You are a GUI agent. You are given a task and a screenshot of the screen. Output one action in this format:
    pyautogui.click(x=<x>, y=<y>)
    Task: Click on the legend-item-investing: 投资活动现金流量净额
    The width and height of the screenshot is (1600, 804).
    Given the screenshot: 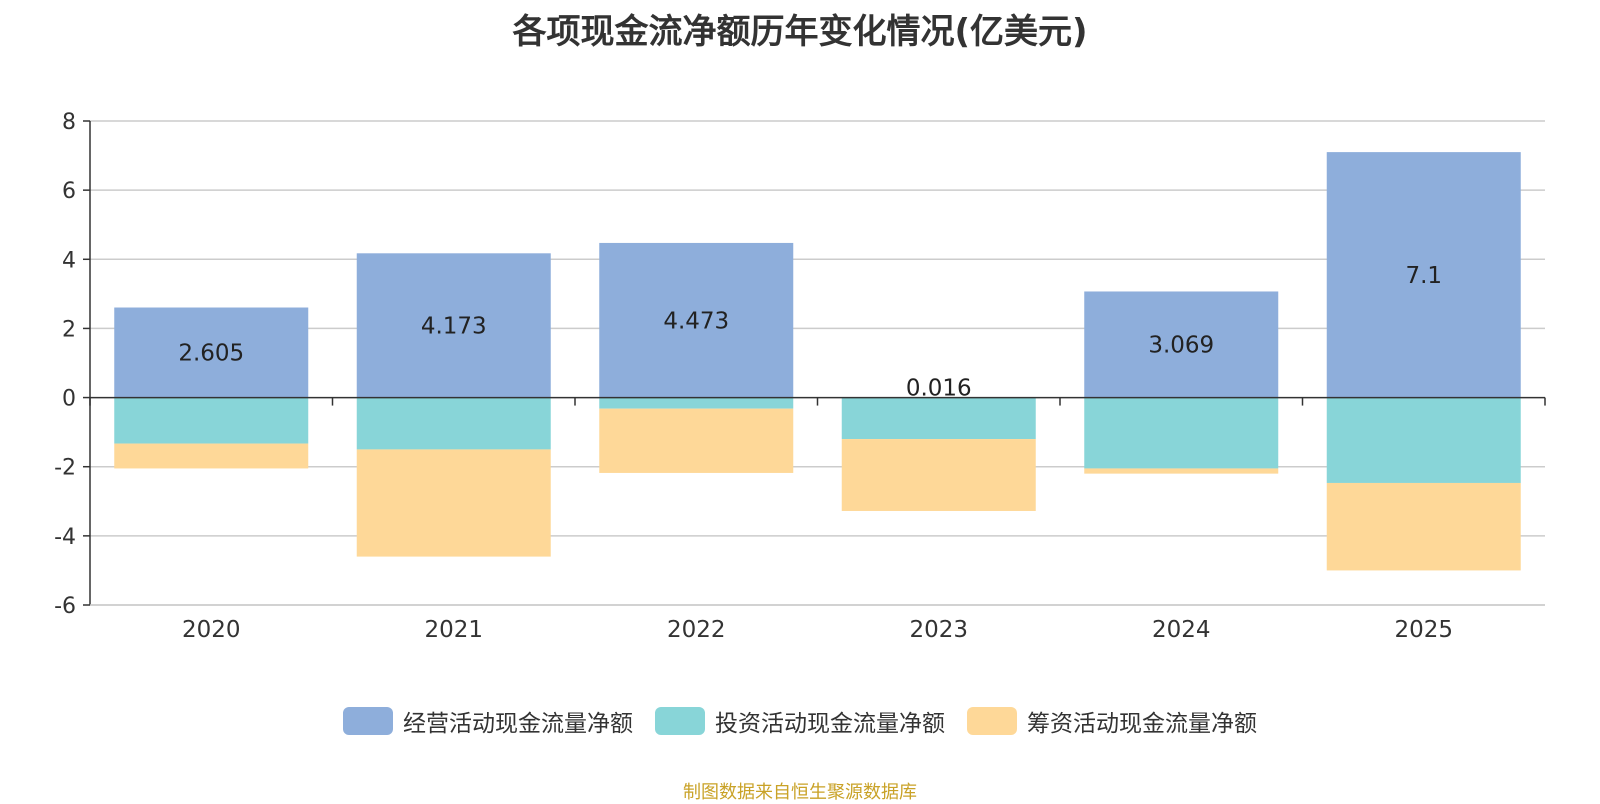 What is the action you would take?
    pyautogui.click(x=800, y=721)
    